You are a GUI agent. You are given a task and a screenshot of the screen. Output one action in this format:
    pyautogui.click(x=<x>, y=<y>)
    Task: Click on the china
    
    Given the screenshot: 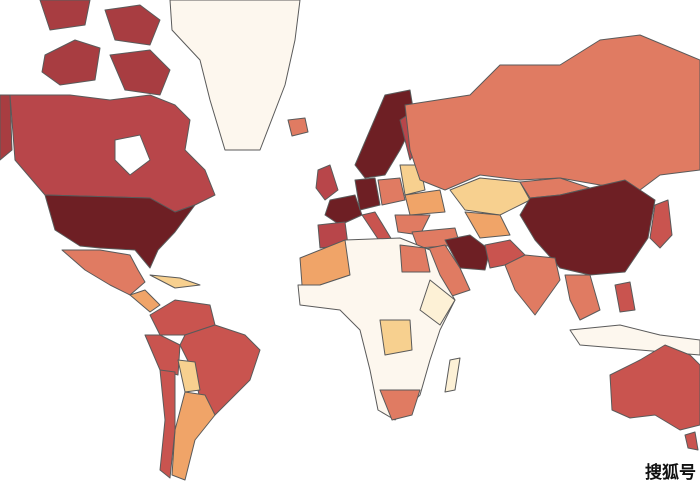 What is the action you would take?
    pyautogui.click(x=587, y=227)
    